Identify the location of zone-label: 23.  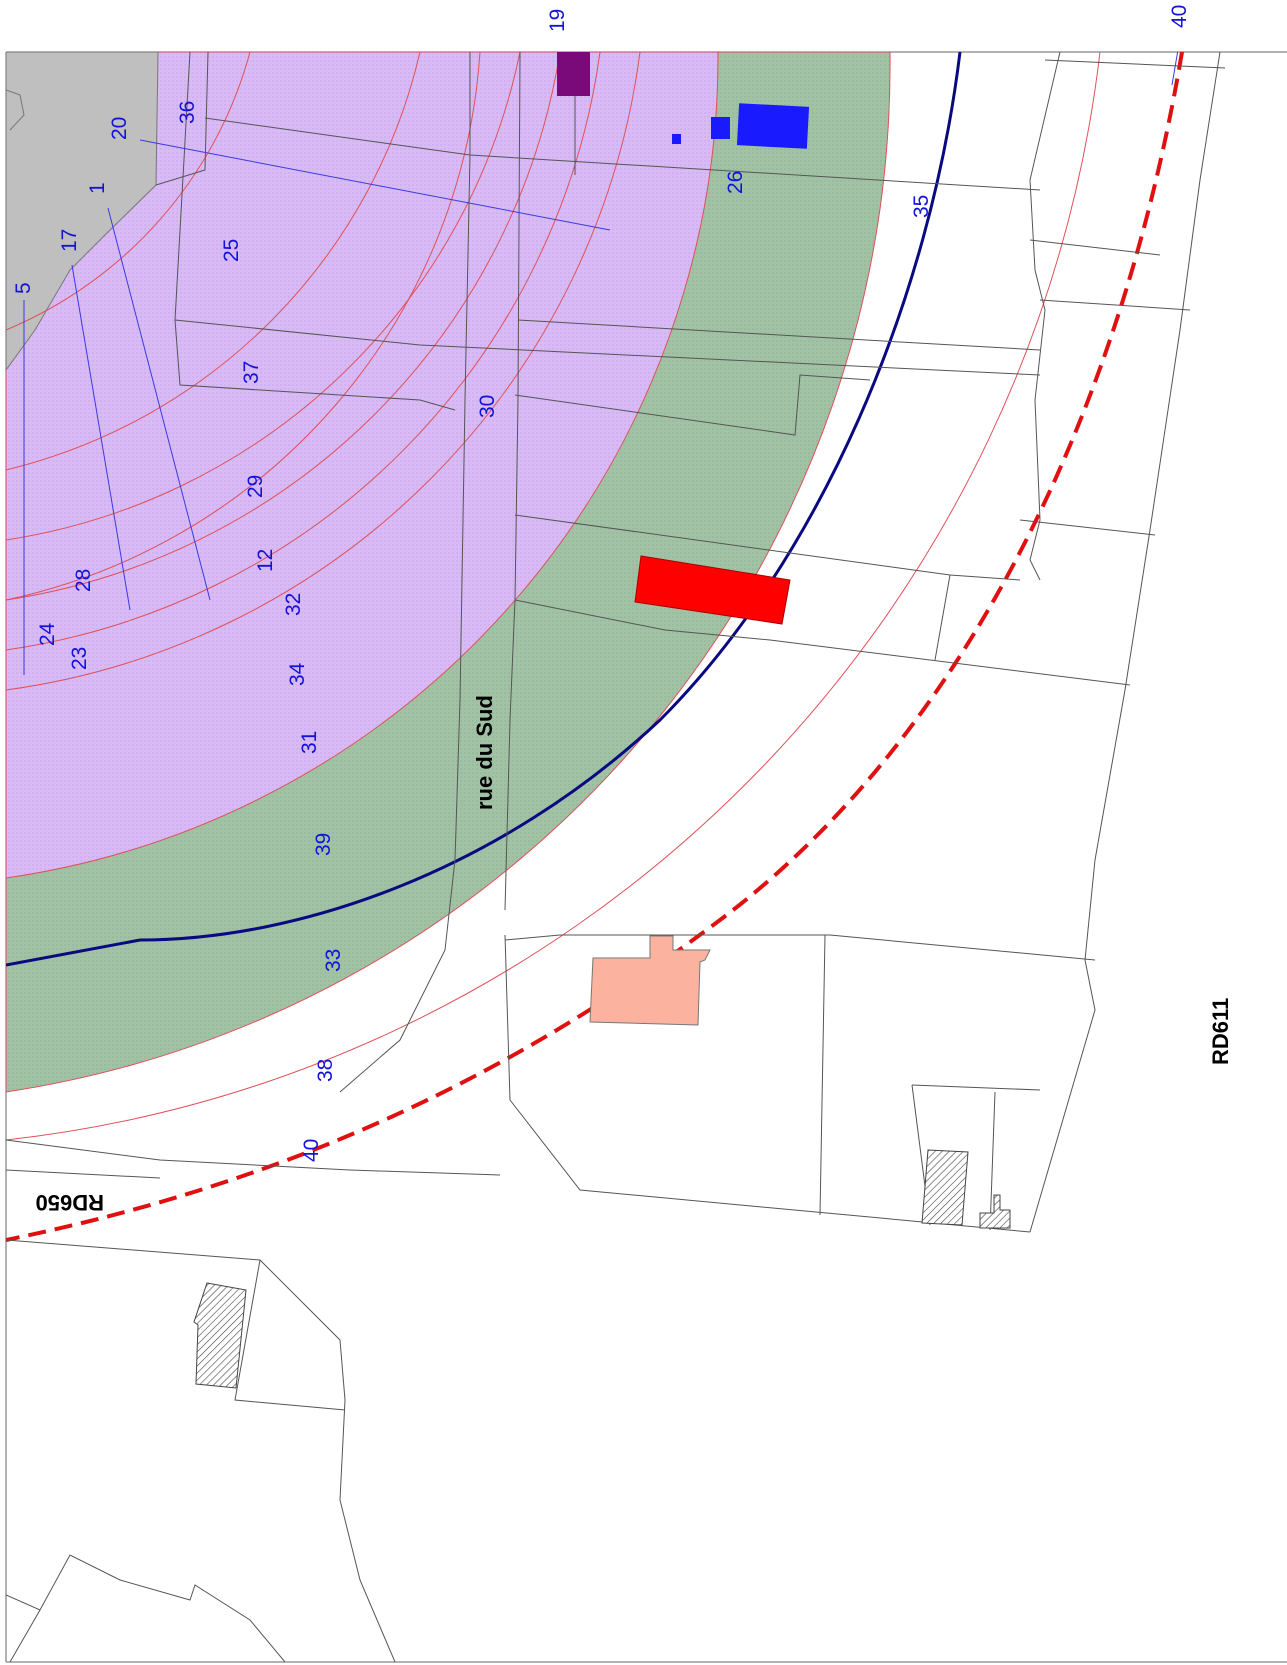
(79, 658).